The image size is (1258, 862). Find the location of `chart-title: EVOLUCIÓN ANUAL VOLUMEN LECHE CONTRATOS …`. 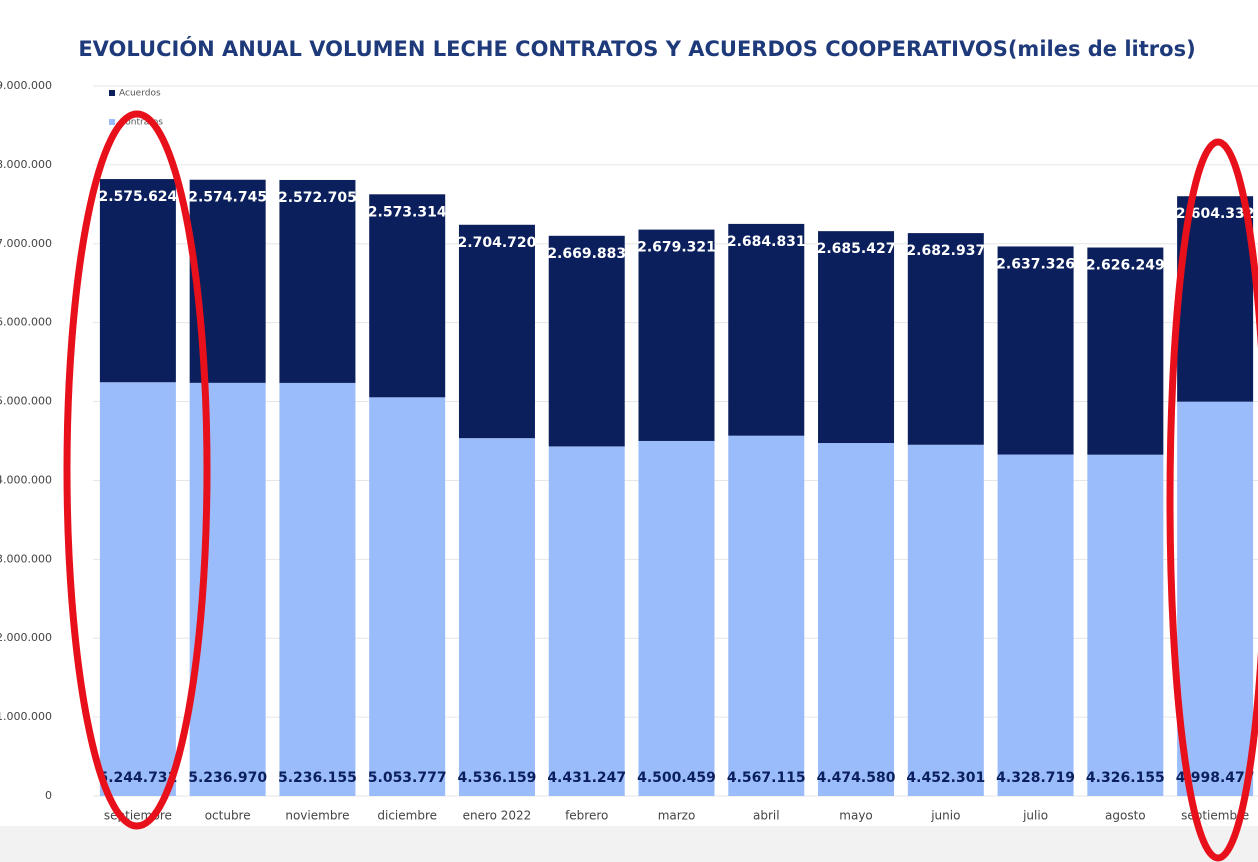

chart-title: EVOLUCIÓN ANUAL VOLUMEN LECHE CONTRATOS … is located at coordinates (636, 48).